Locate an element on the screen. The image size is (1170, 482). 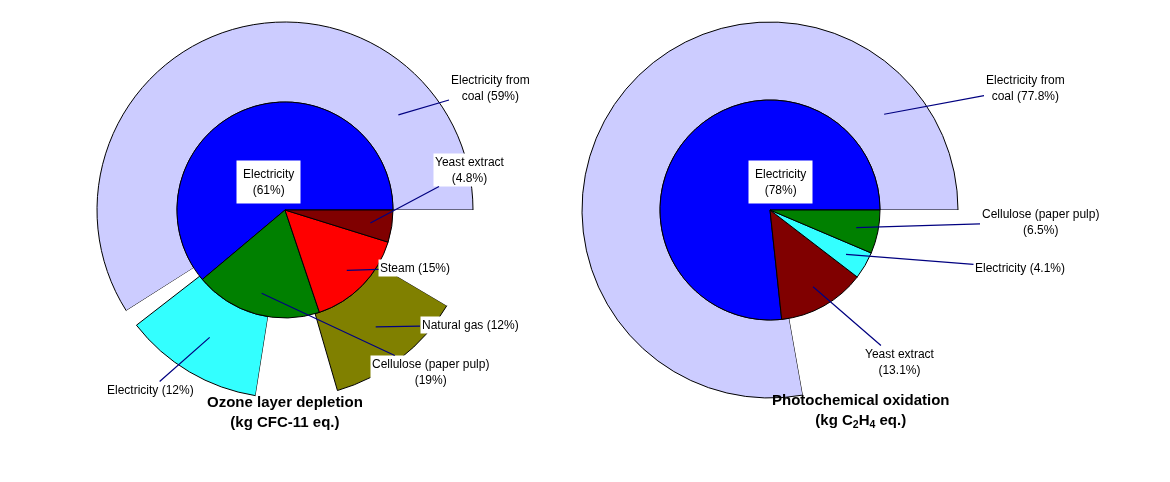
data-label: (19%) is located at coordinates (430, 379).